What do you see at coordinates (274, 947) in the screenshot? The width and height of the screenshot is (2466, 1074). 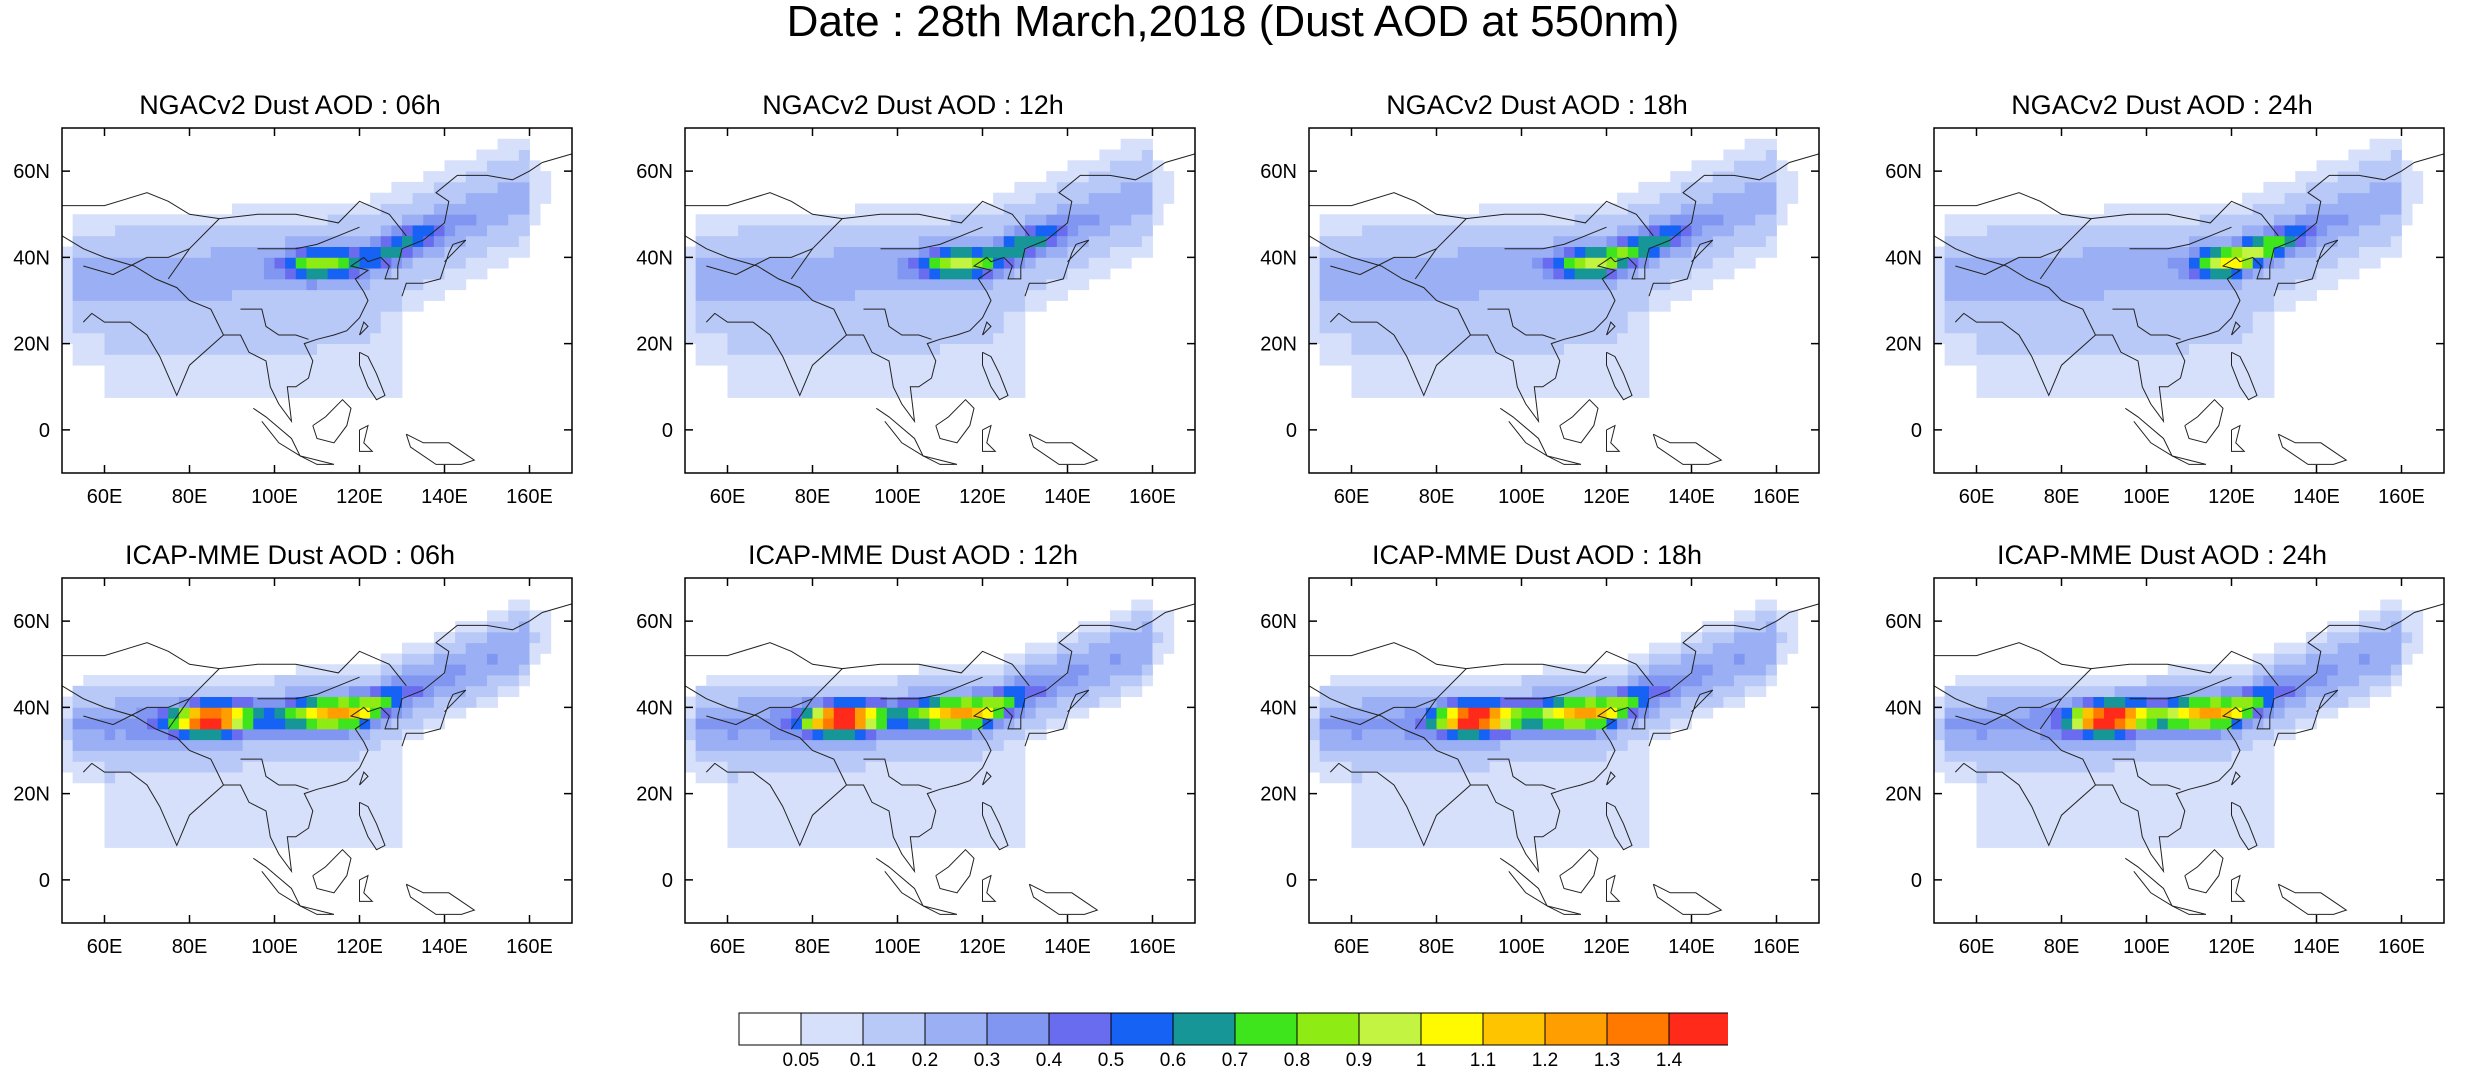 I see `x-tick-label: 100E` at bounding box center [274, 947].